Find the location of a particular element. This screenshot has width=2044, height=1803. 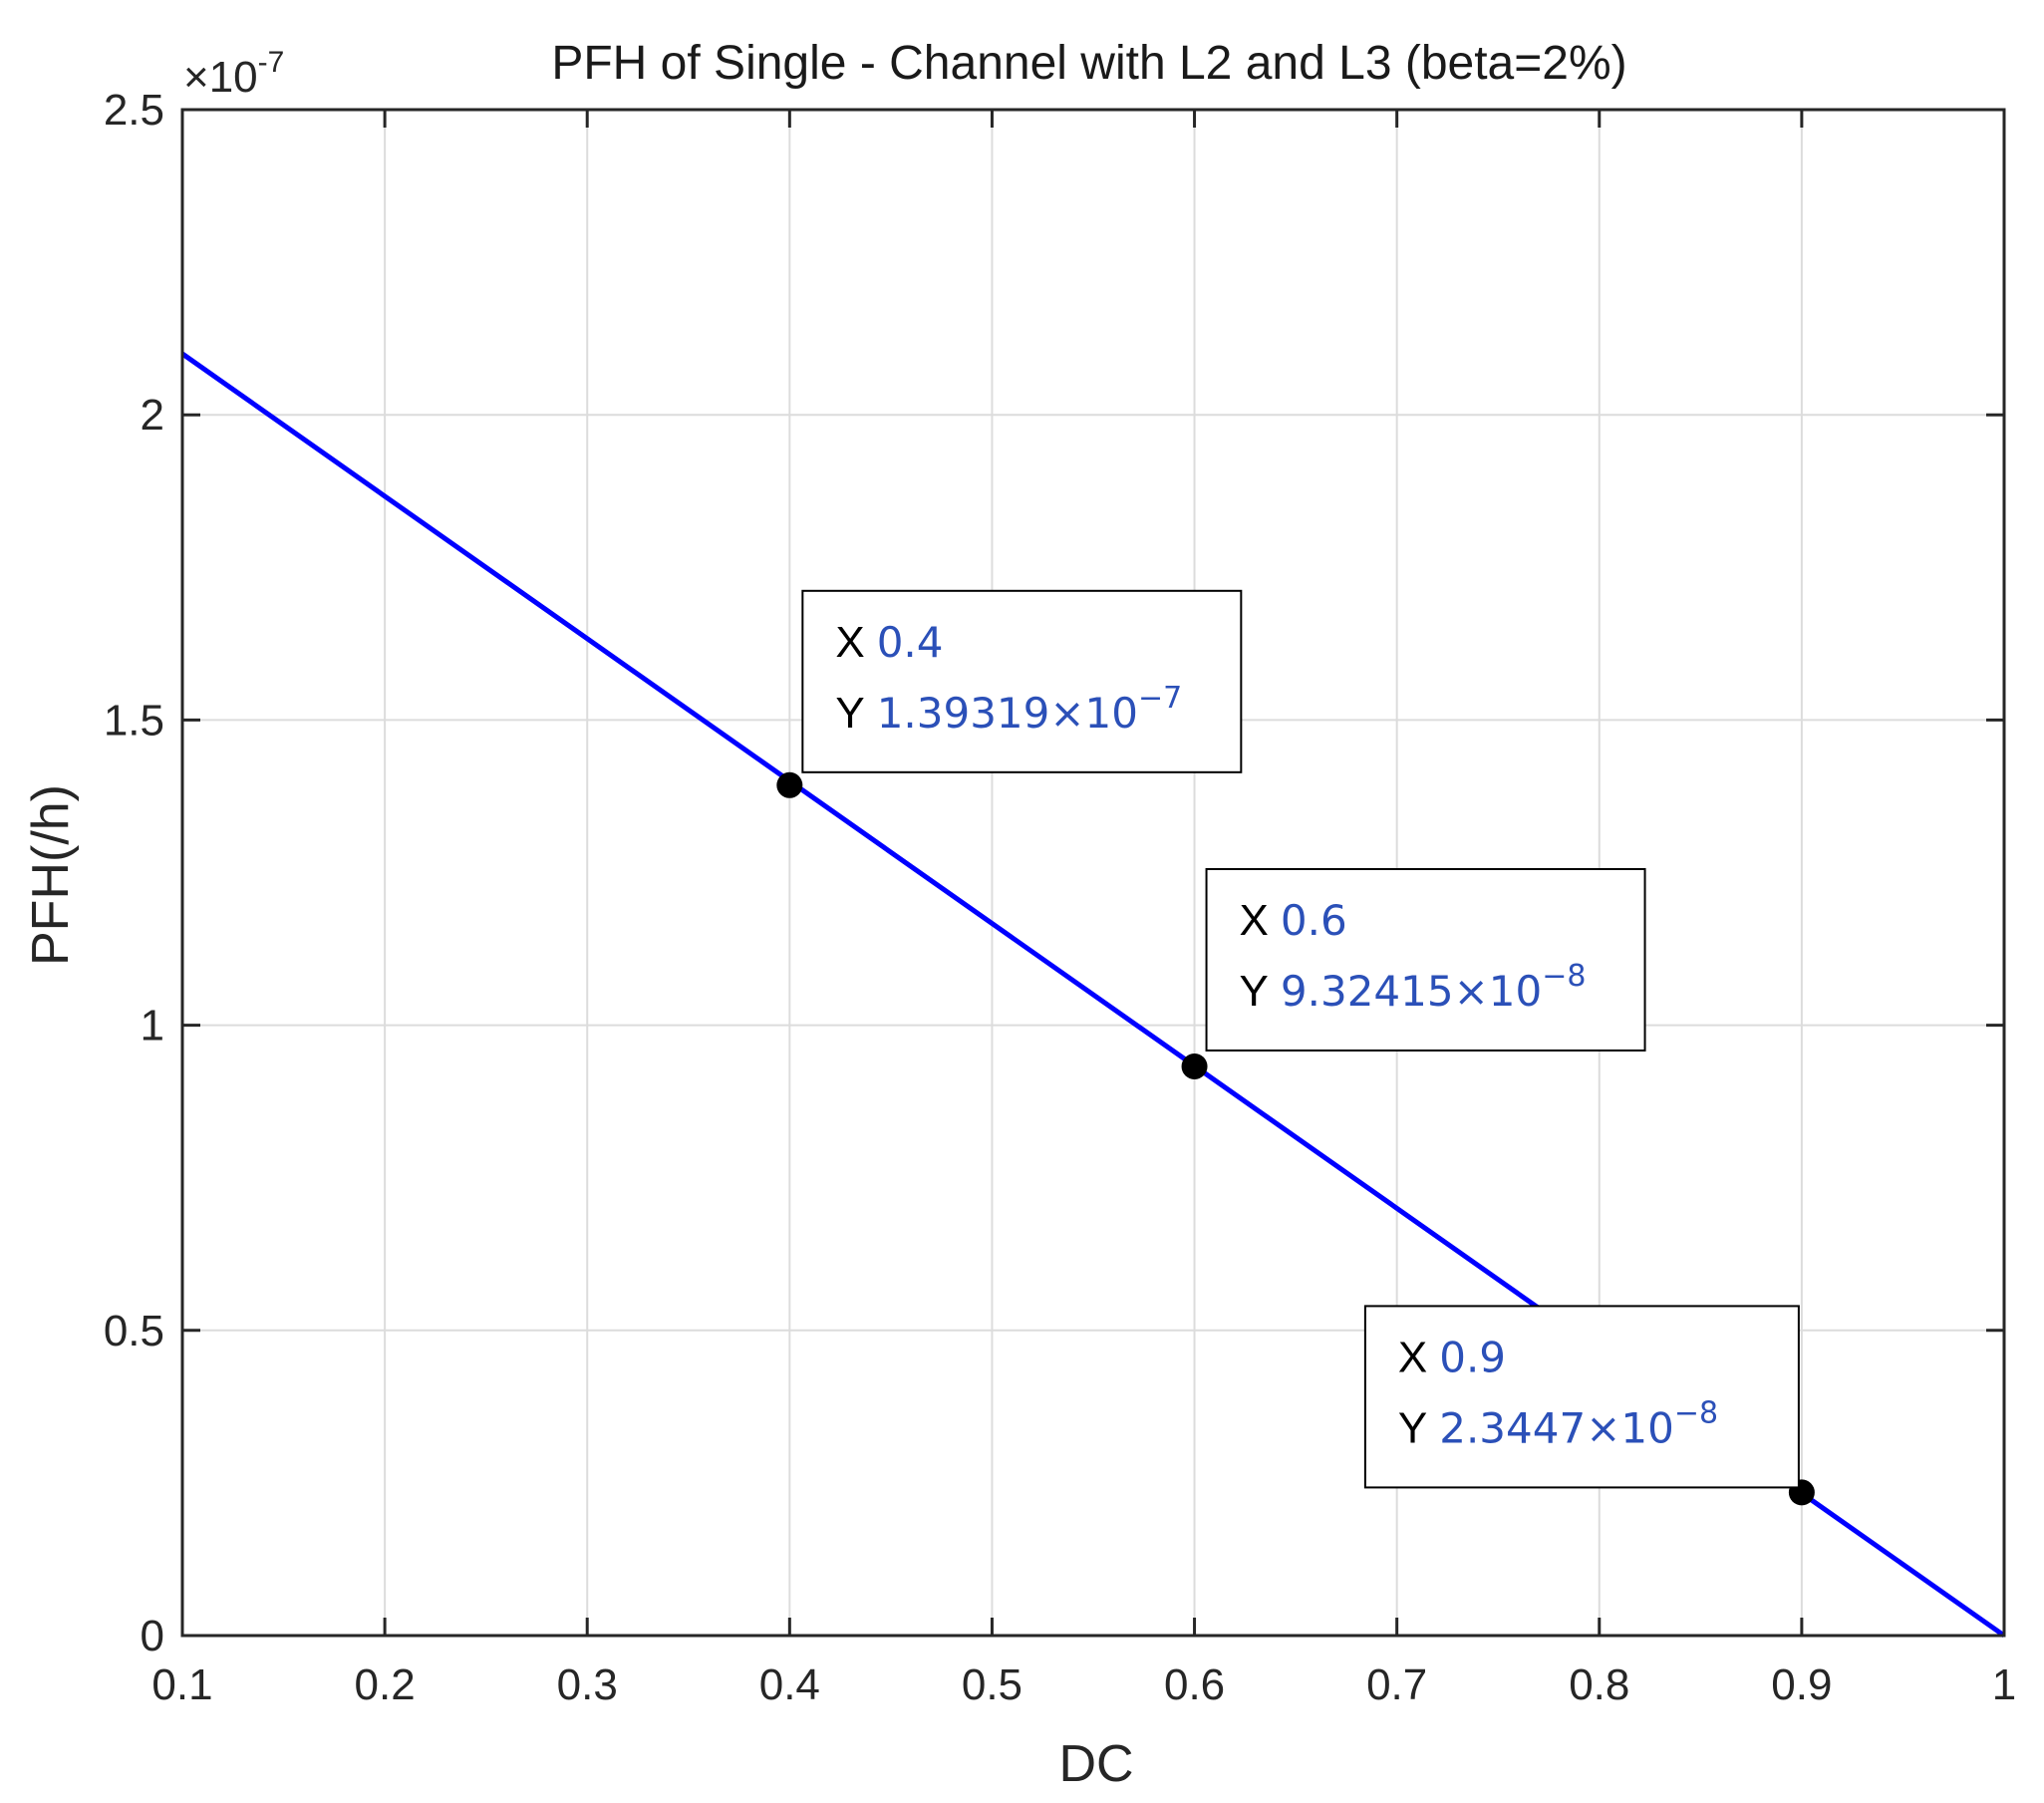

y-multiplier-prefix: ×10 is located at coordinates (220, 77).